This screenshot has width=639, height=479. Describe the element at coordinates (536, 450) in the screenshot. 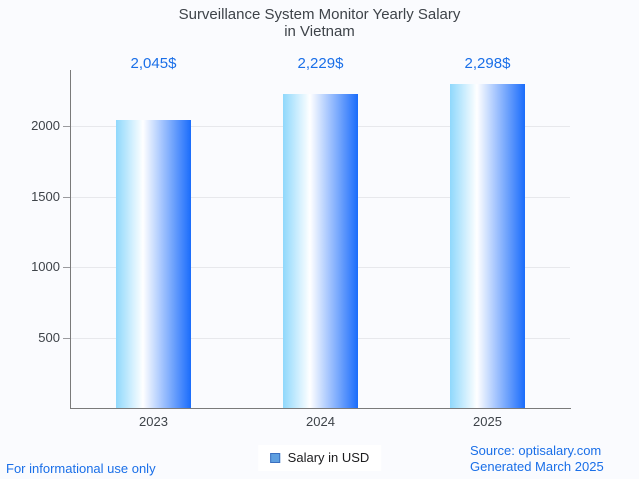

I see `footer-source: Source: optisalary.com` at that location.